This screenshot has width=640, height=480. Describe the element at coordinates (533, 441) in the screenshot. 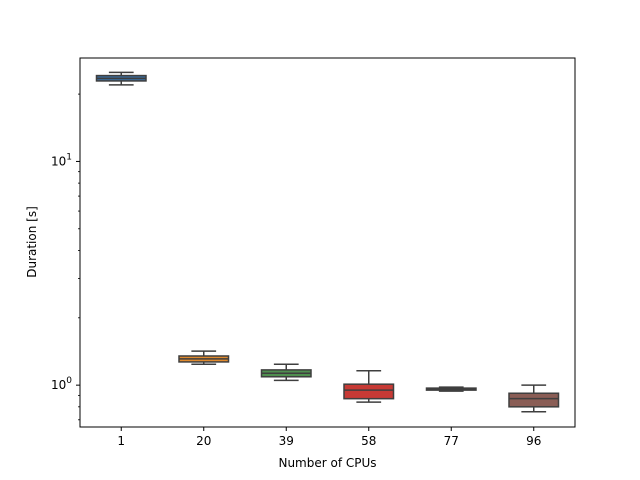

I see `x-tick-label: 96` at that location.